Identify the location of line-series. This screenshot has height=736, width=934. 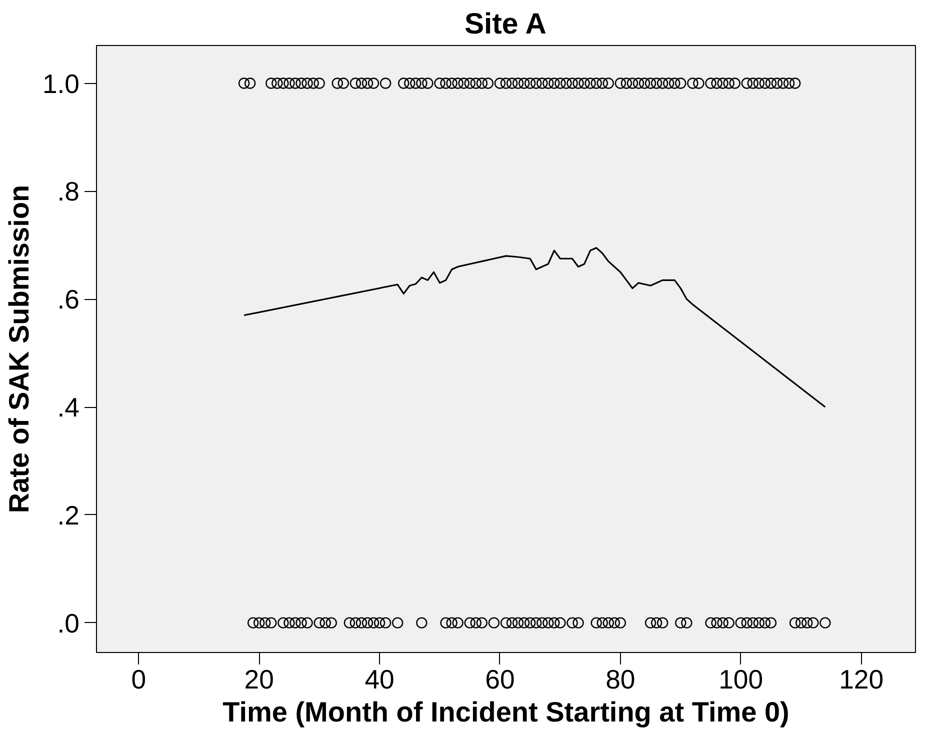
(534, 327).